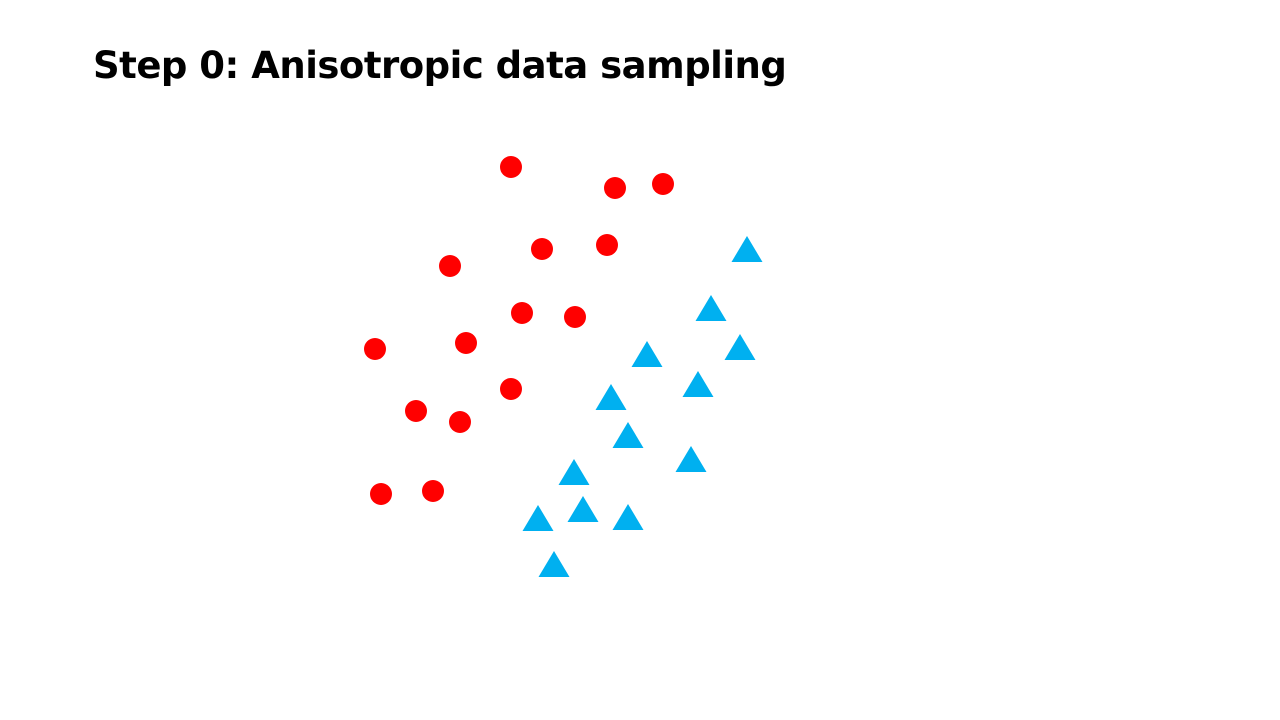 The image size is (1280, 720). What do you see at coordinates (642, 406) in the screenshot?
I see `series-class-b` at bounding box center [642, 406].